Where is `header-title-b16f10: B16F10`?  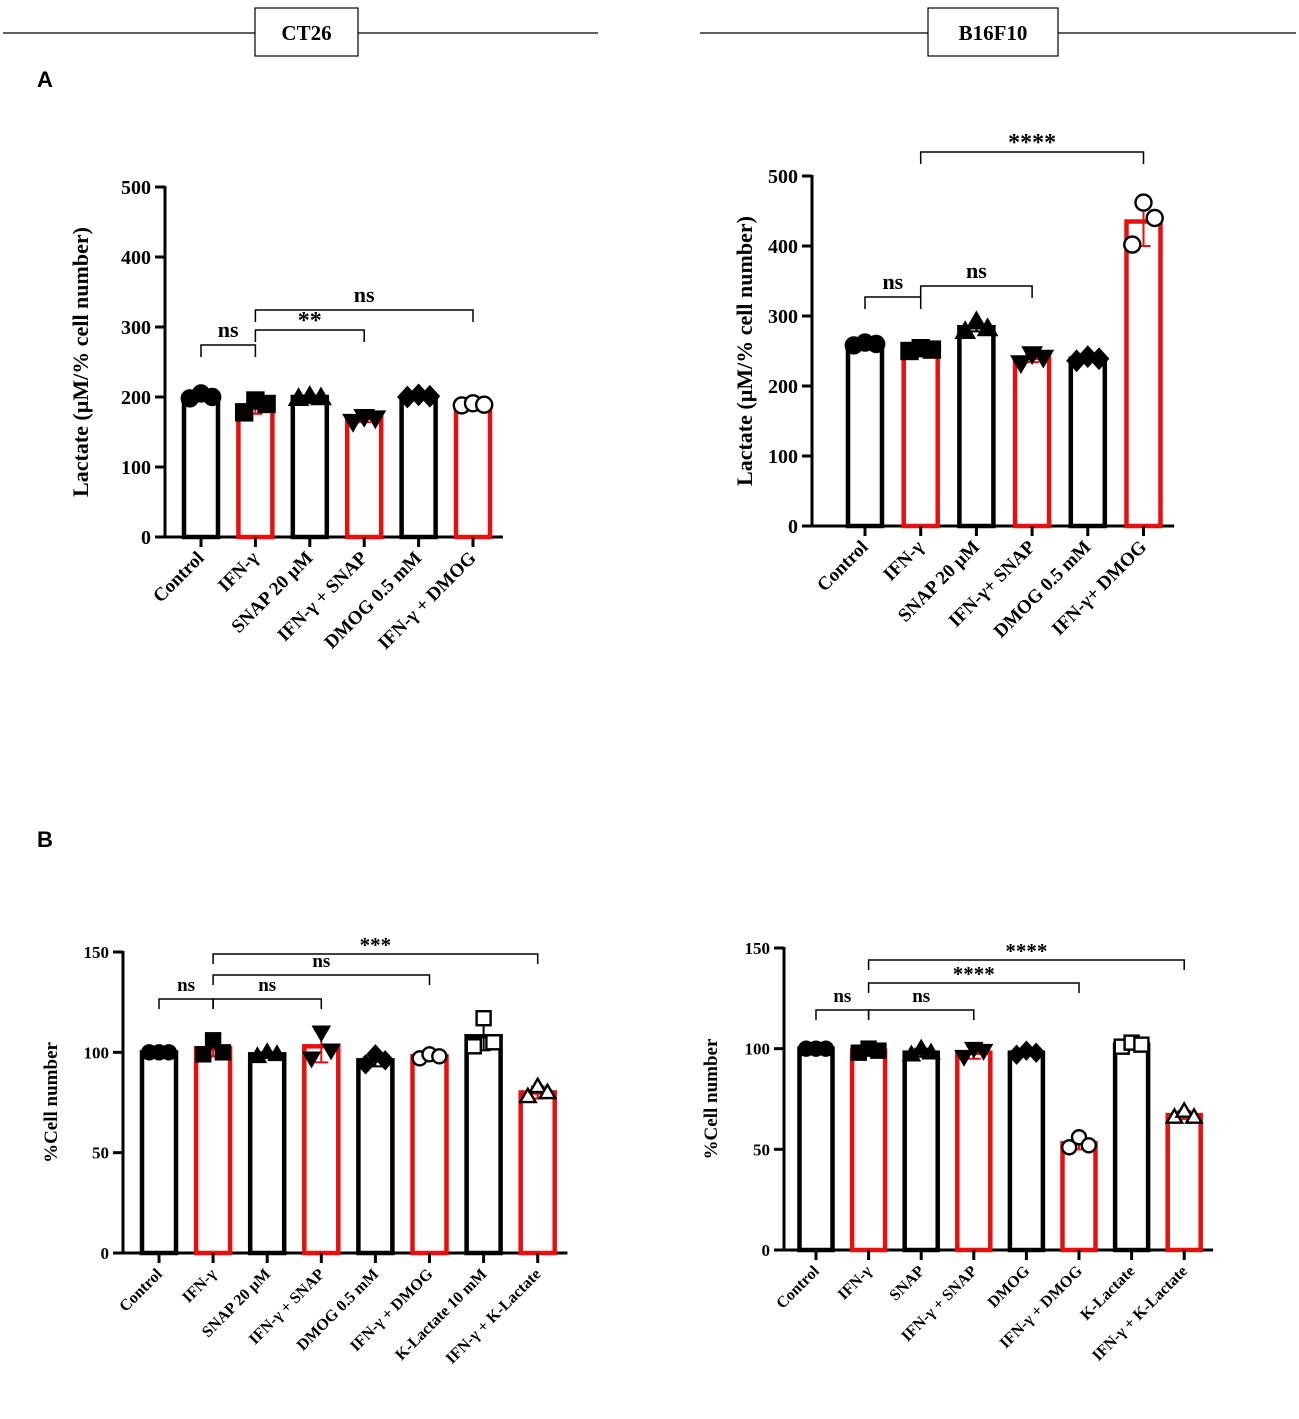
header-title-b16f10: B16F10 is located at coordinates (993, 33).